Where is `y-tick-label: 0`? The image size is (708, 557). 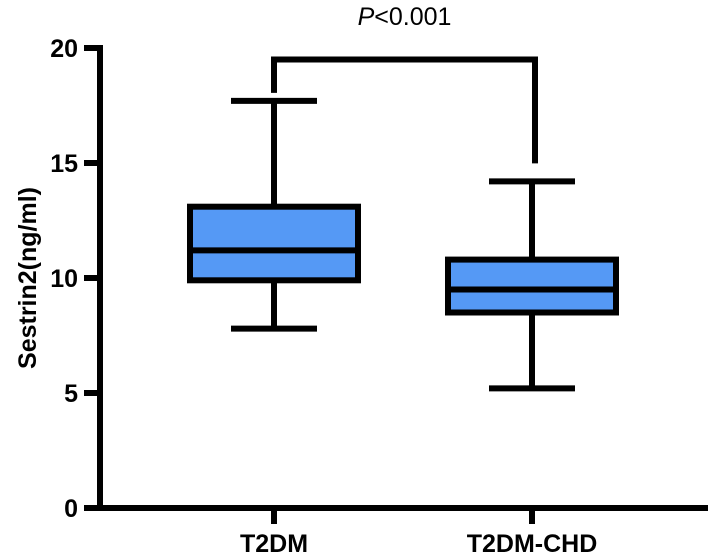
y-tick-label: 0 is located at coordinates (71, 509).